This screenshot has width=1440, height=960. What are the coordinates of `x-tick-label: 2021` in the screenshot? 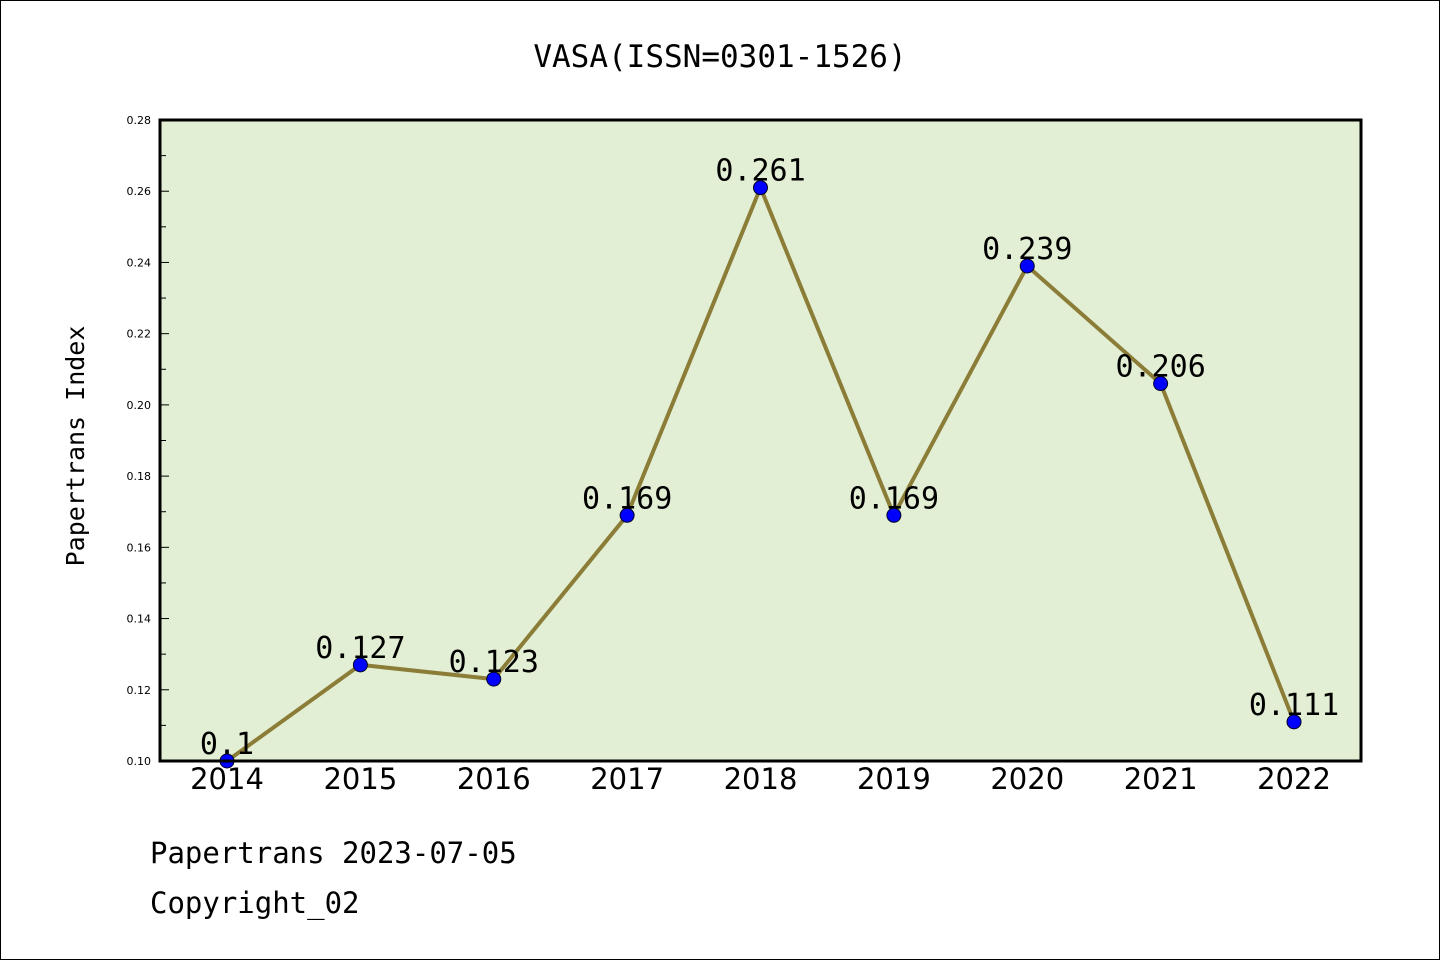 It's located at (1161, 779).